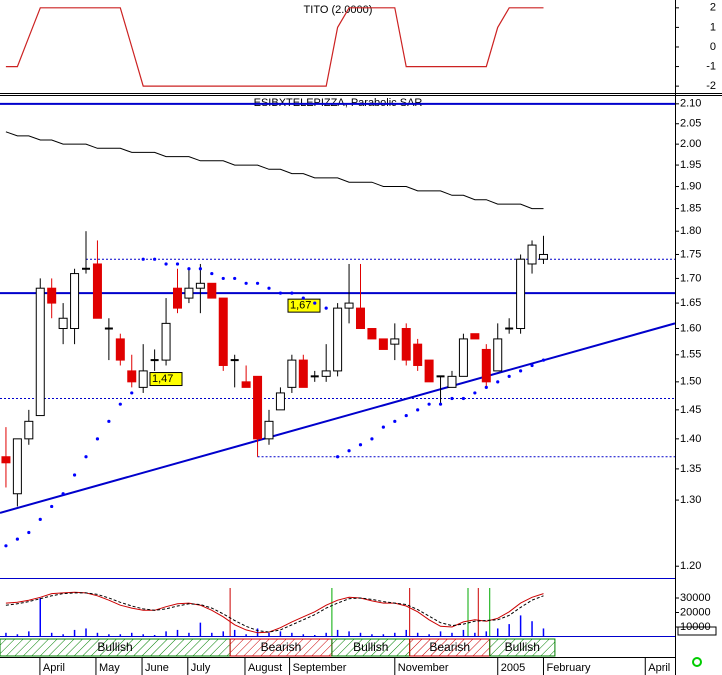  Describe the element at coordinates (690, 500) in the screenshot. I see `y-tick-label: 1.30` at that location.